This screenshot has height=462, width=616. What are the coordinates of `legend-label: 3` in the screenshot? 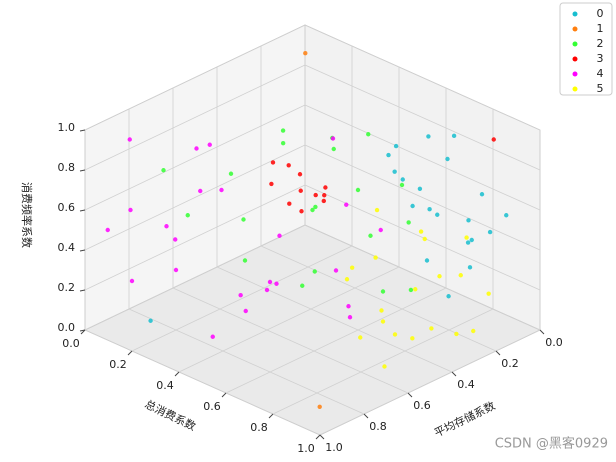 It's located at (600, 58).